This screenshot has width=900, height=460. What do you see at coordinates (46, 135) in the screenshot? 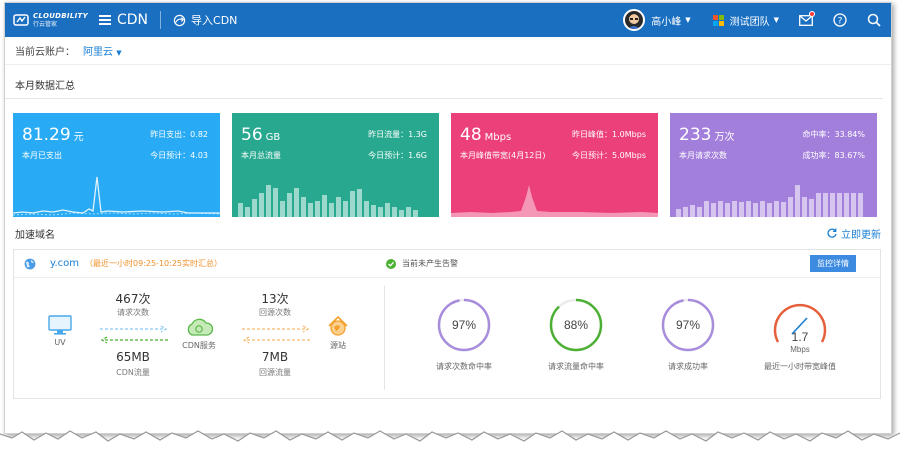
I see `card-value: 81.29` at bounding box center [46, 135].